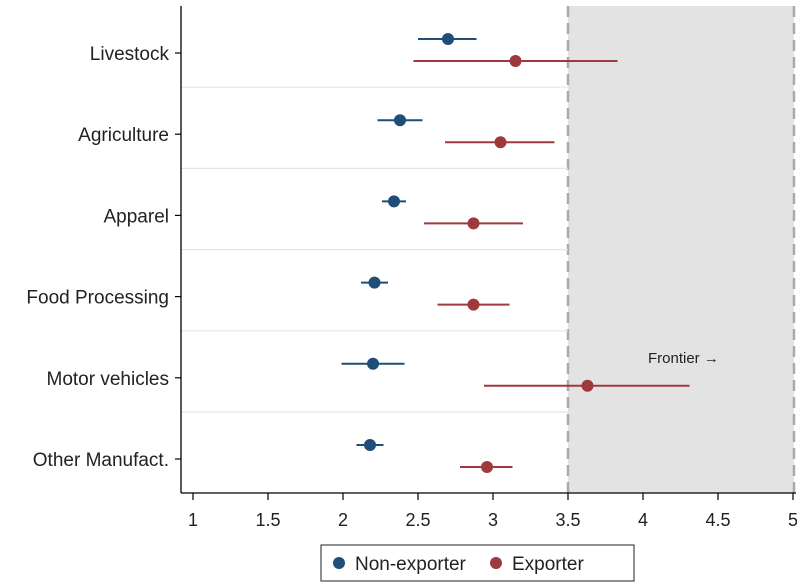 Image resolution: width=797 pixels, height=584 pixels. What do you see at coordinates (683, 358) in the screenshot?
I see `frontier-annotation: Frontier →` at bounding box center [683, 358].